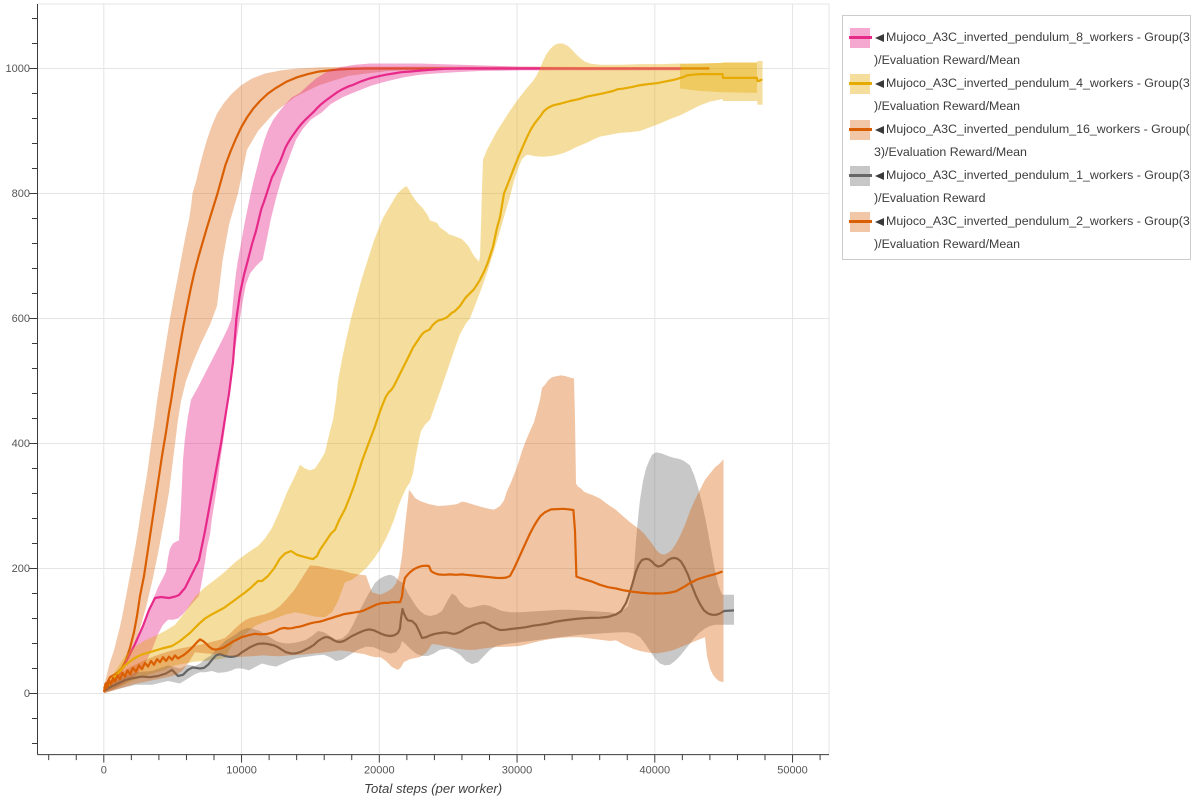  What do you see at coordinates (655, 771) in the screenshot?
I see `svg-text: 40000` at bounding box center [655, 771].